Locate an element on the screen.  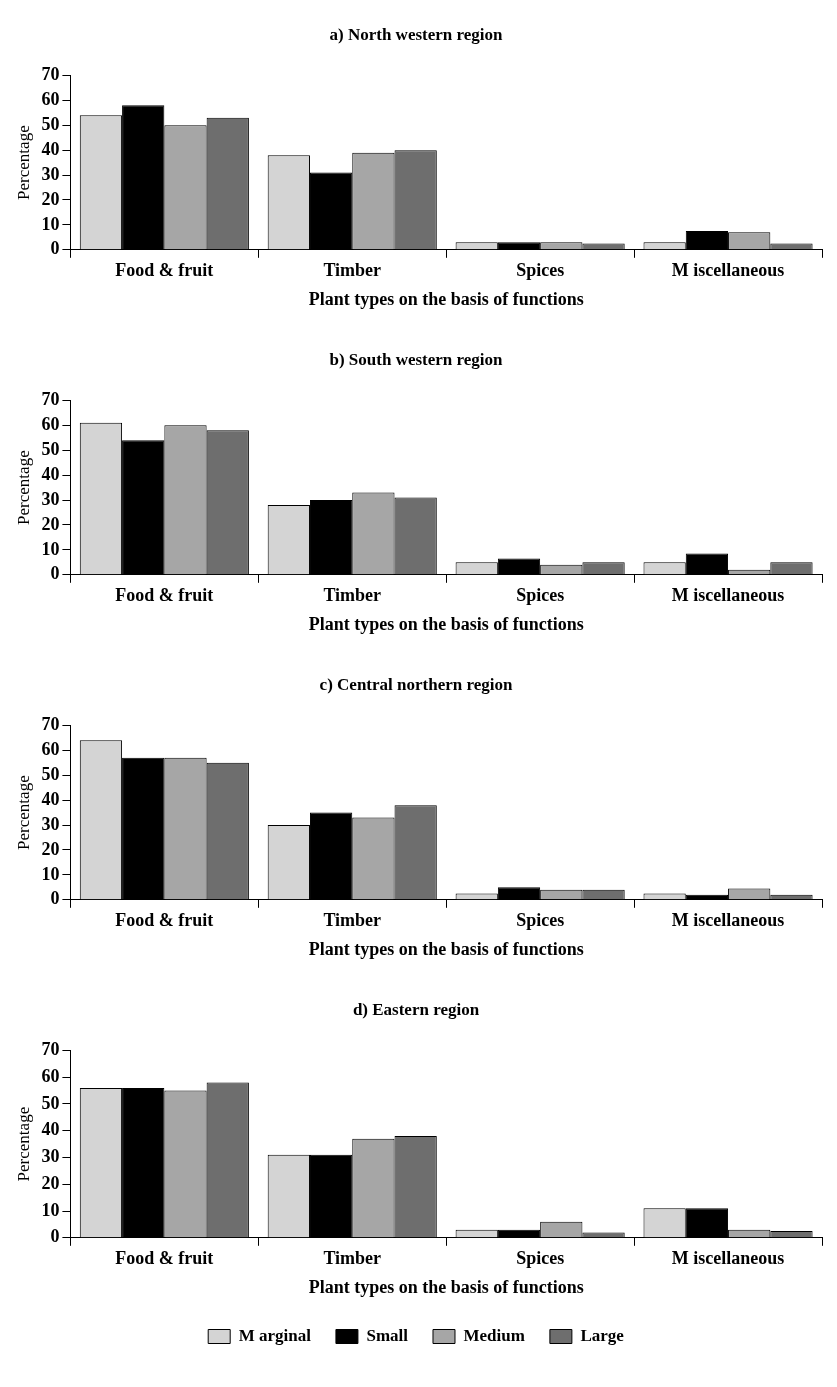
legend-label: Small is located at coordinates (387, 1335).